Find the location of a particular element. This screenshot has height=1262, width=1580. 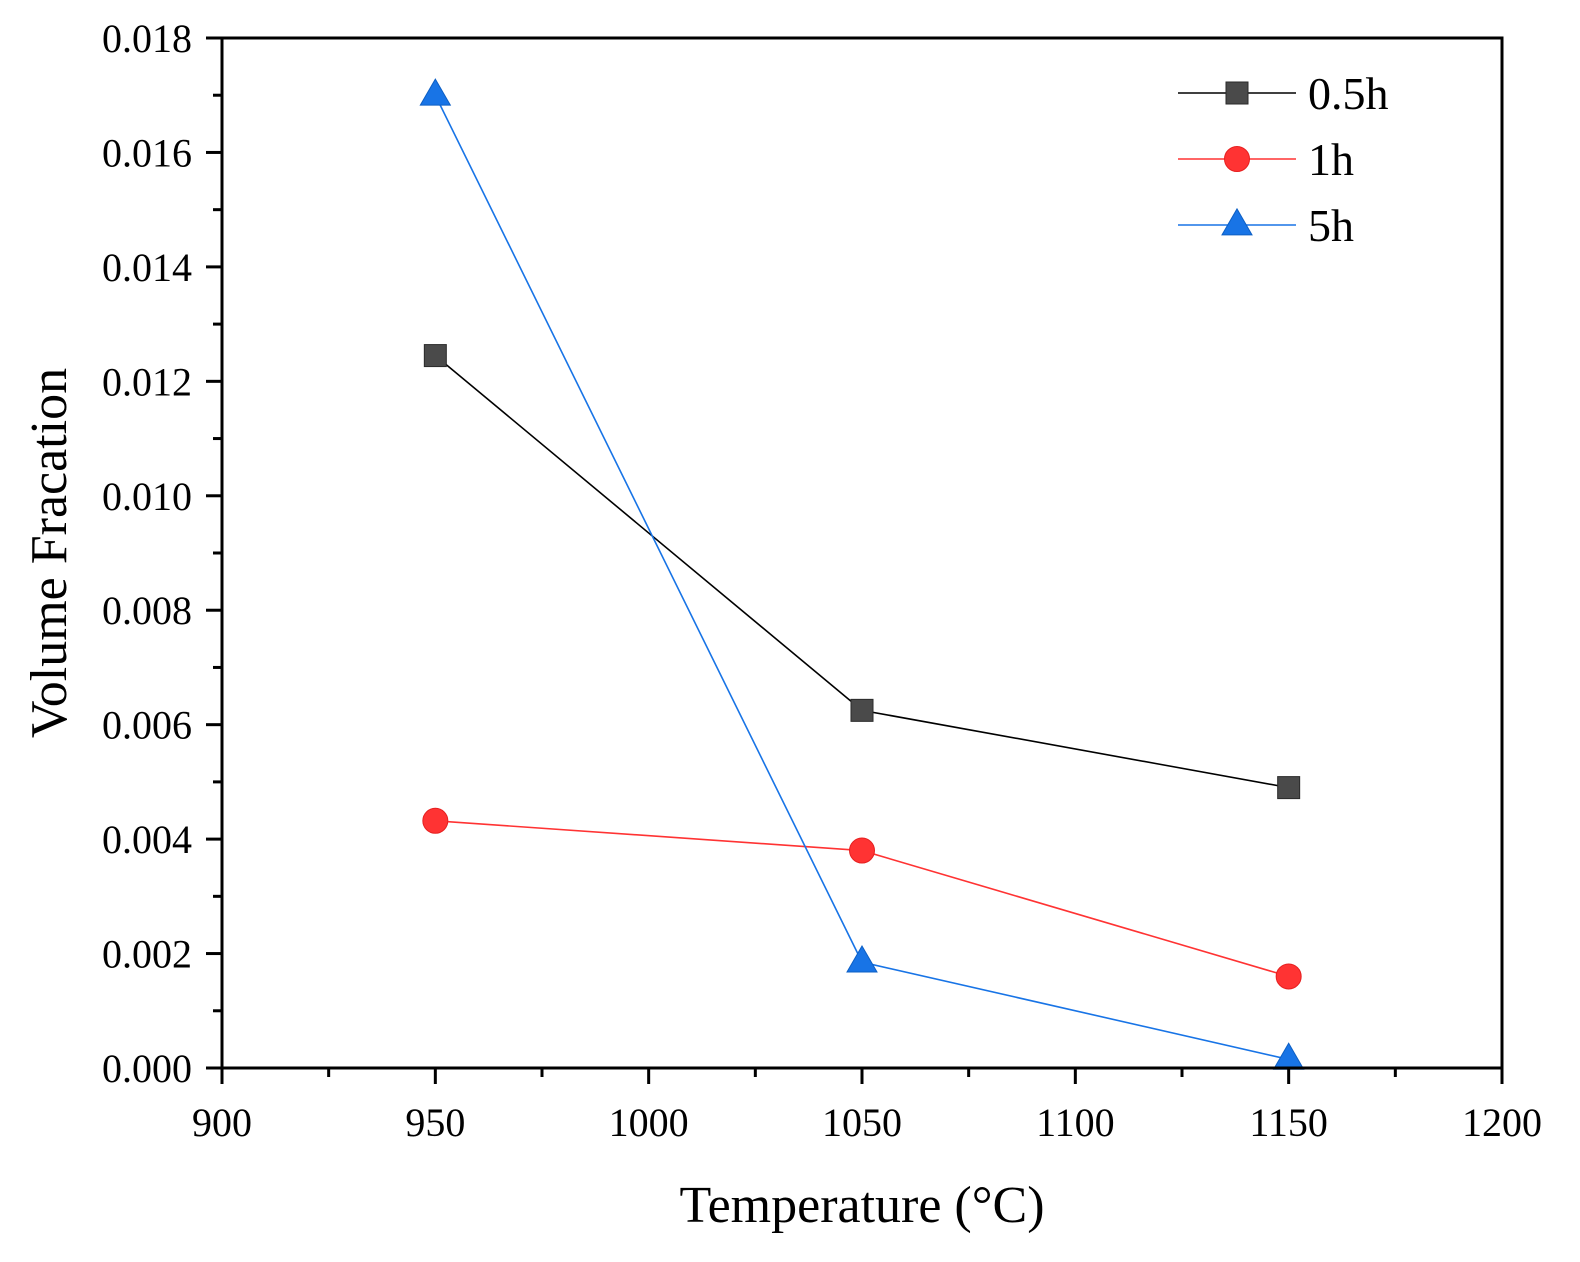

y-tick-label: 0.014 is located at coordinates (147, 267).